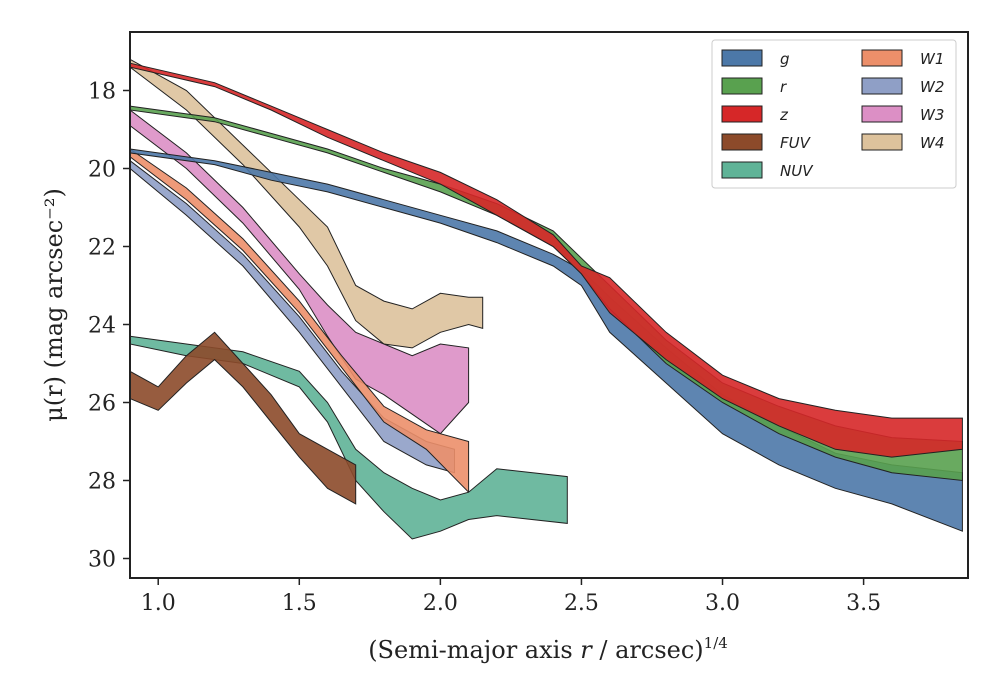  What do you see at coordinates (470, 650) in the screenshot?
I see `x-axis-title-prefix: (Semi-major axis` at bounding box center [470, 650].